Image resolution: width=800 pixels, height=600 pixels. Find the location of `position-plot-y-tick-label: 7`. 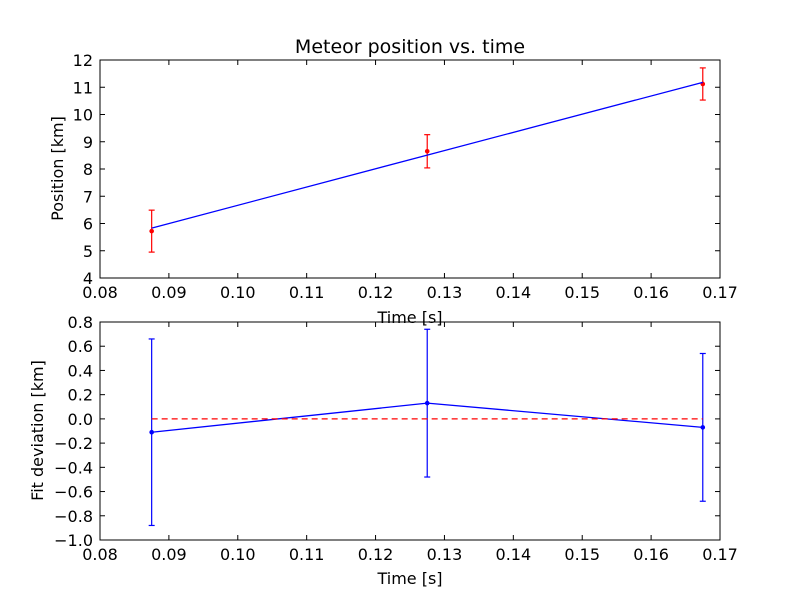

position-plot-y-tick-label: 7 is located at coordinates (88, 196).